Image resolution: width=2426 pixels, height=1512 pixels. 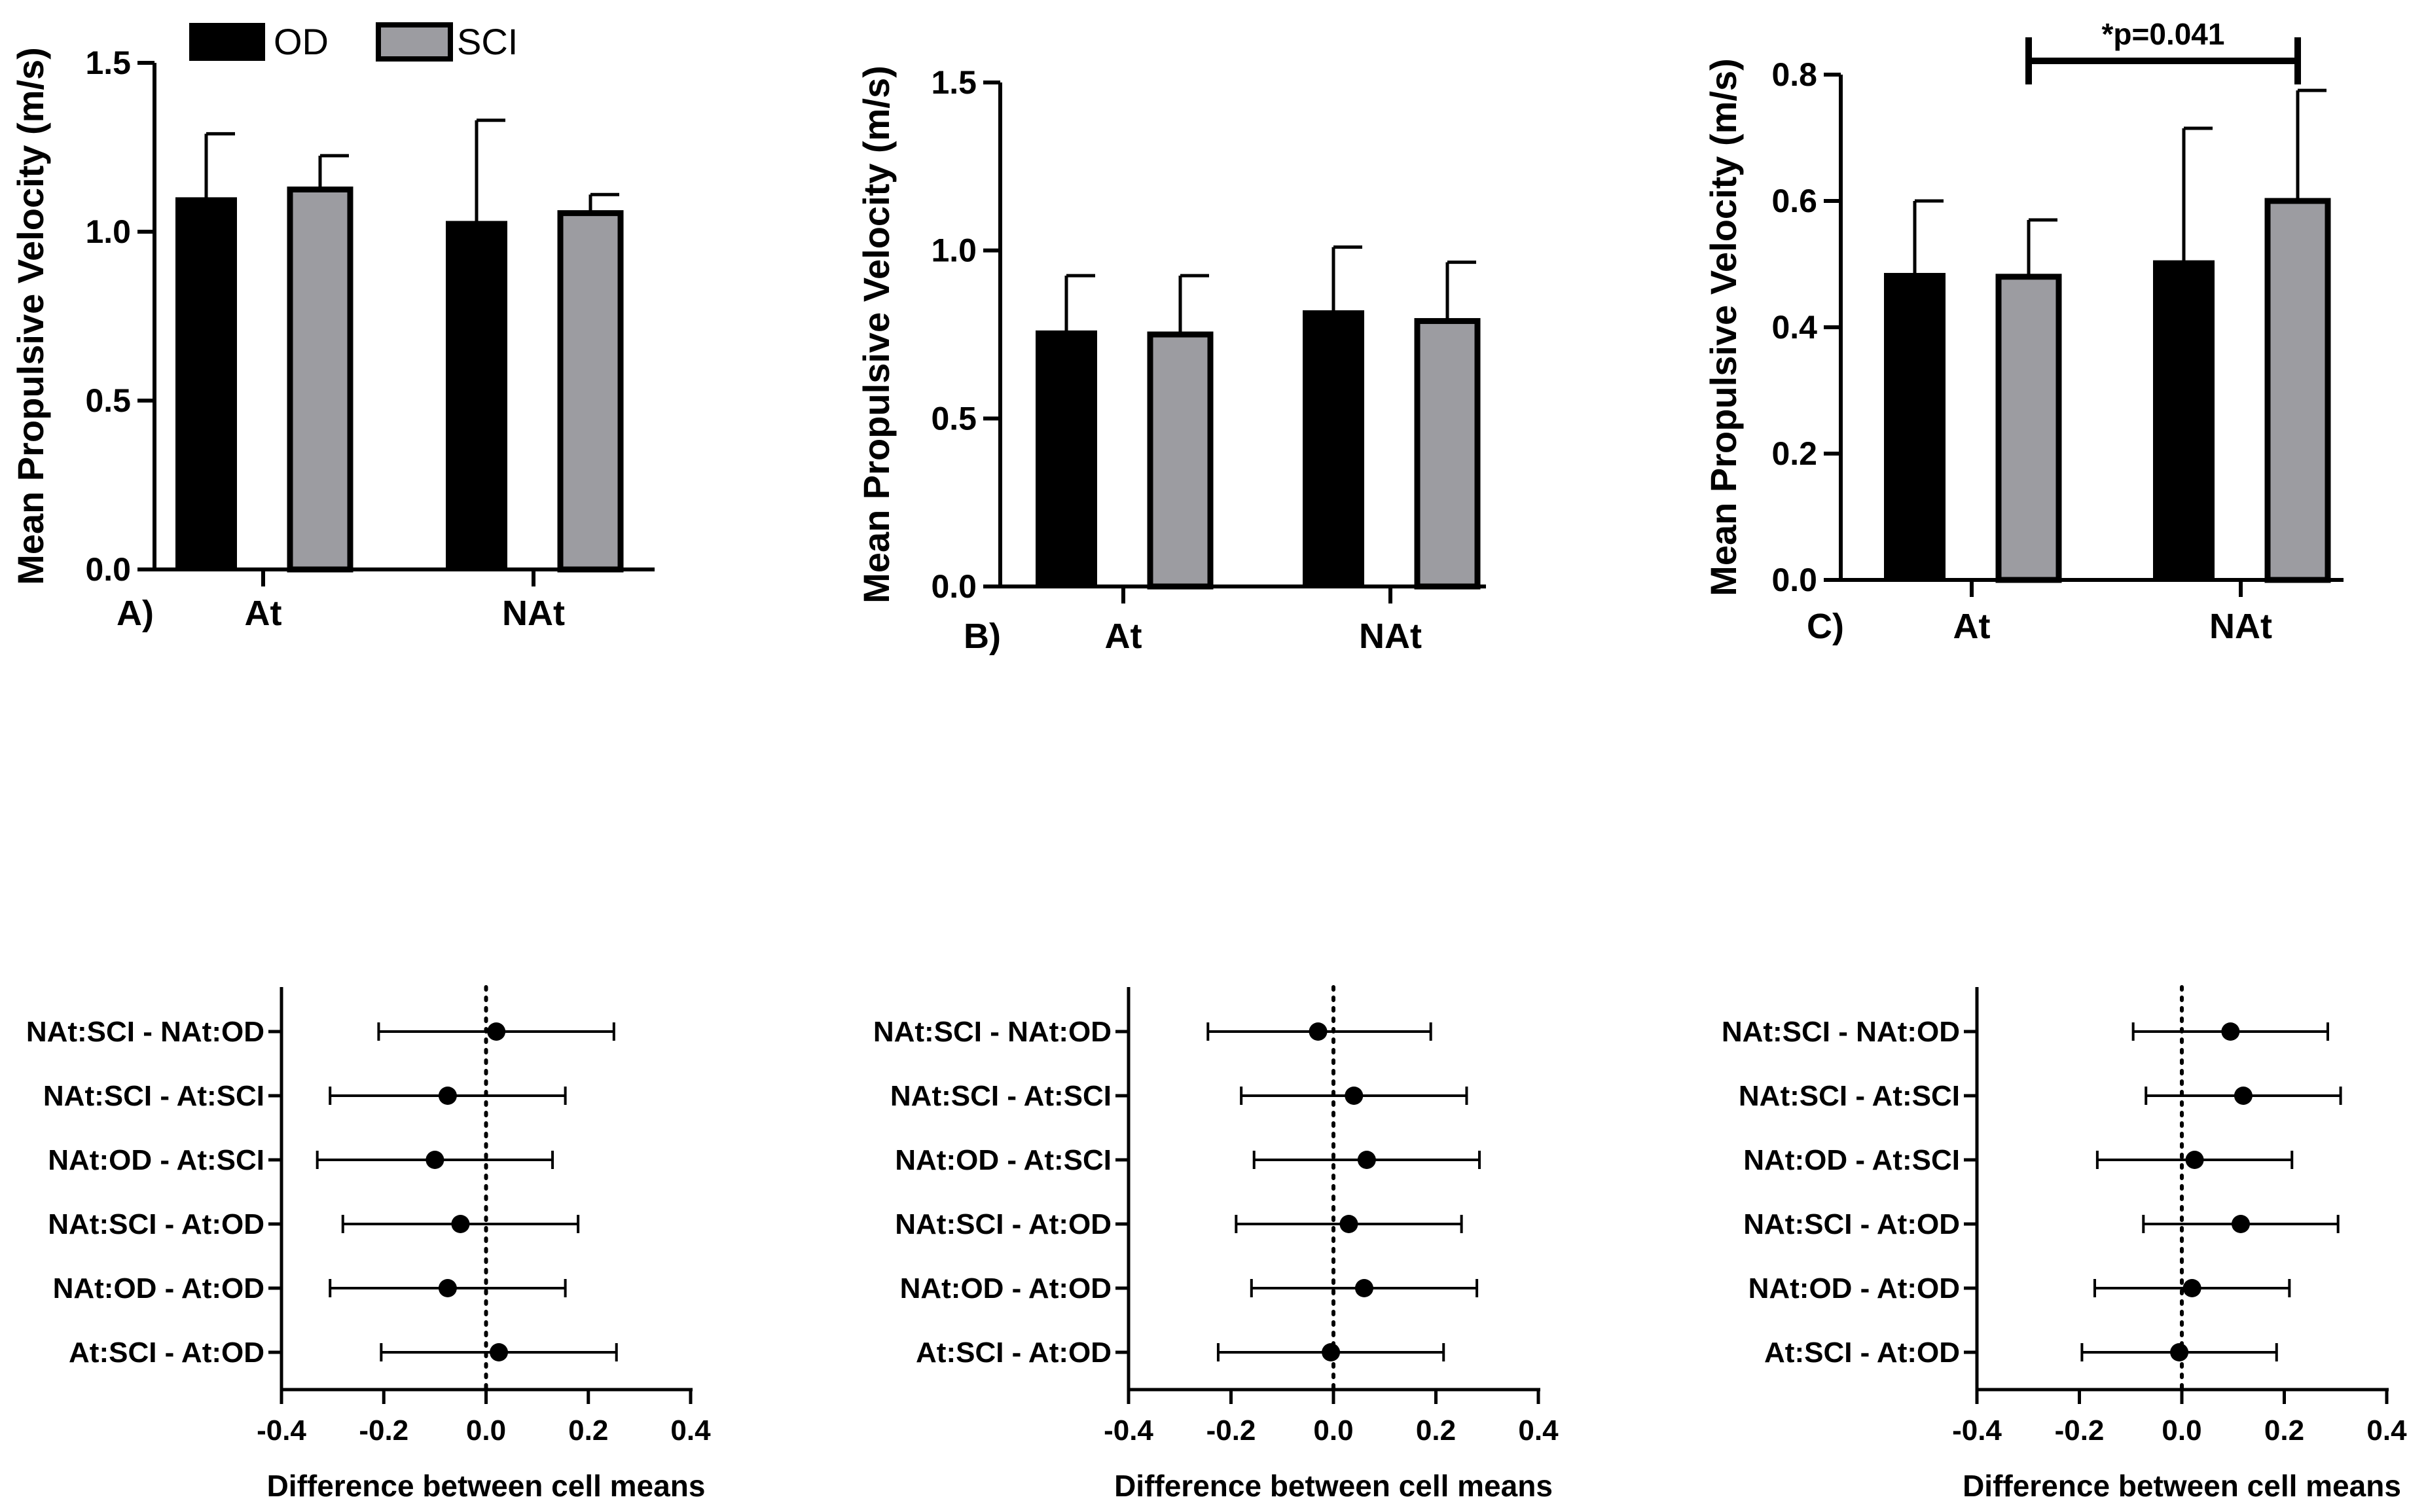 What do you see at coordinates (302, 41) in the screenshot?
I see `legend-label-od: OD` at bounding box center [302, 41].